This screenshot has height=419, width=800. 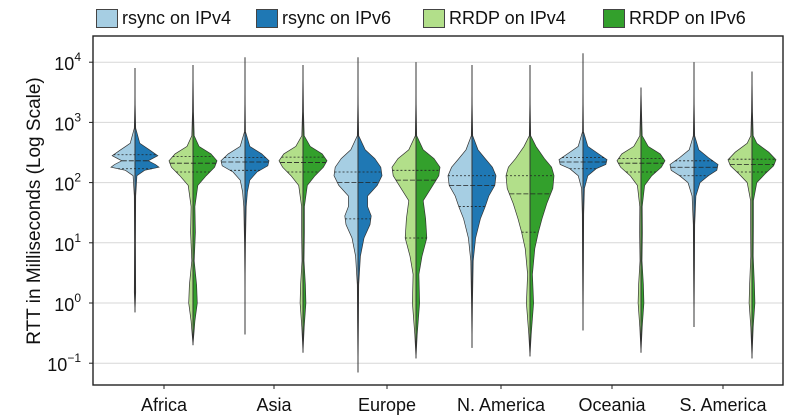 What do you see at coordinates (653, 220) in the screenshot?
I see `violin-oceania-rrdp-ipv6` at bounding box center [653, 220].